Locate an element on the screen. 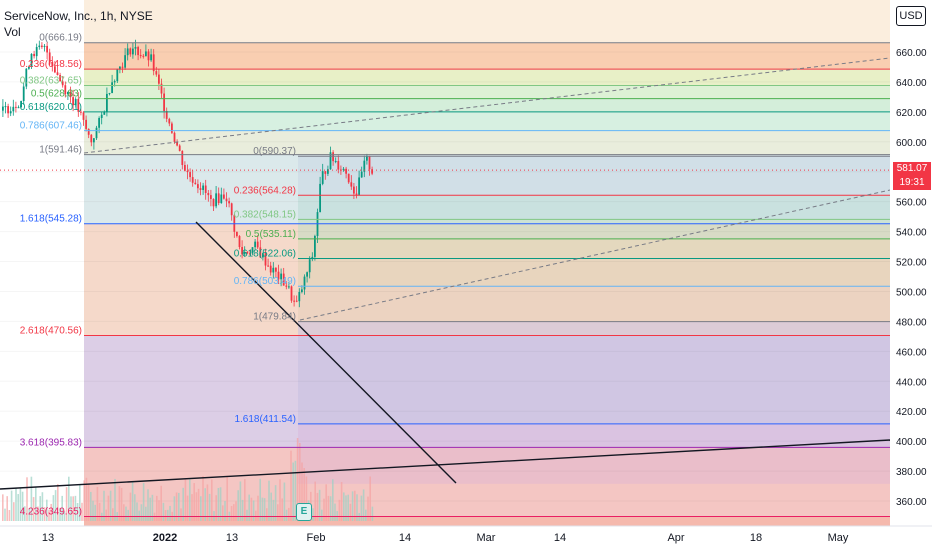 The height and width of the screenshot is (550, 932). price-tick: 500.00 is located at coordinates (911, 292).